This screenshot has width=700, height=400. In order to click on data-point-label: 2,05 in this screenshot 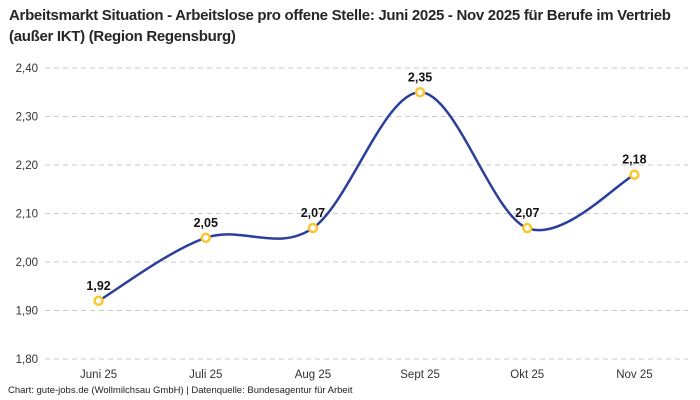, I will do `click(206, 223)`.